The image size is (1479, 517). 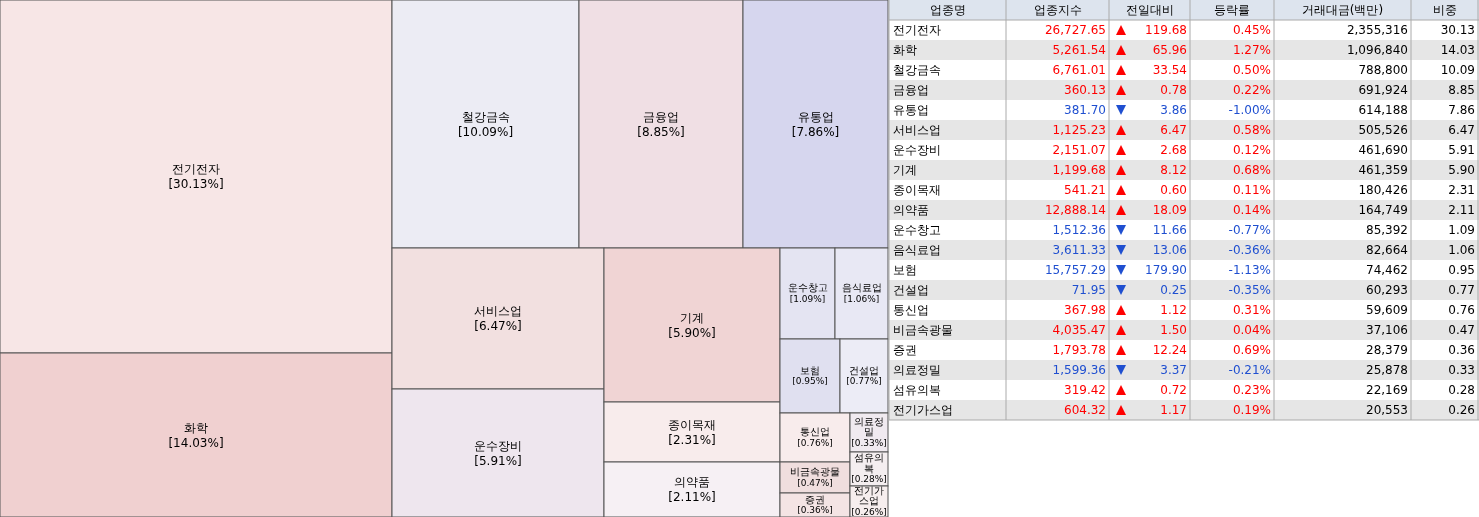 What do you see at coordinates (864, 381) in the screenshot?
I see `data-label: [0.77%]` at bounding box center [864, 381].